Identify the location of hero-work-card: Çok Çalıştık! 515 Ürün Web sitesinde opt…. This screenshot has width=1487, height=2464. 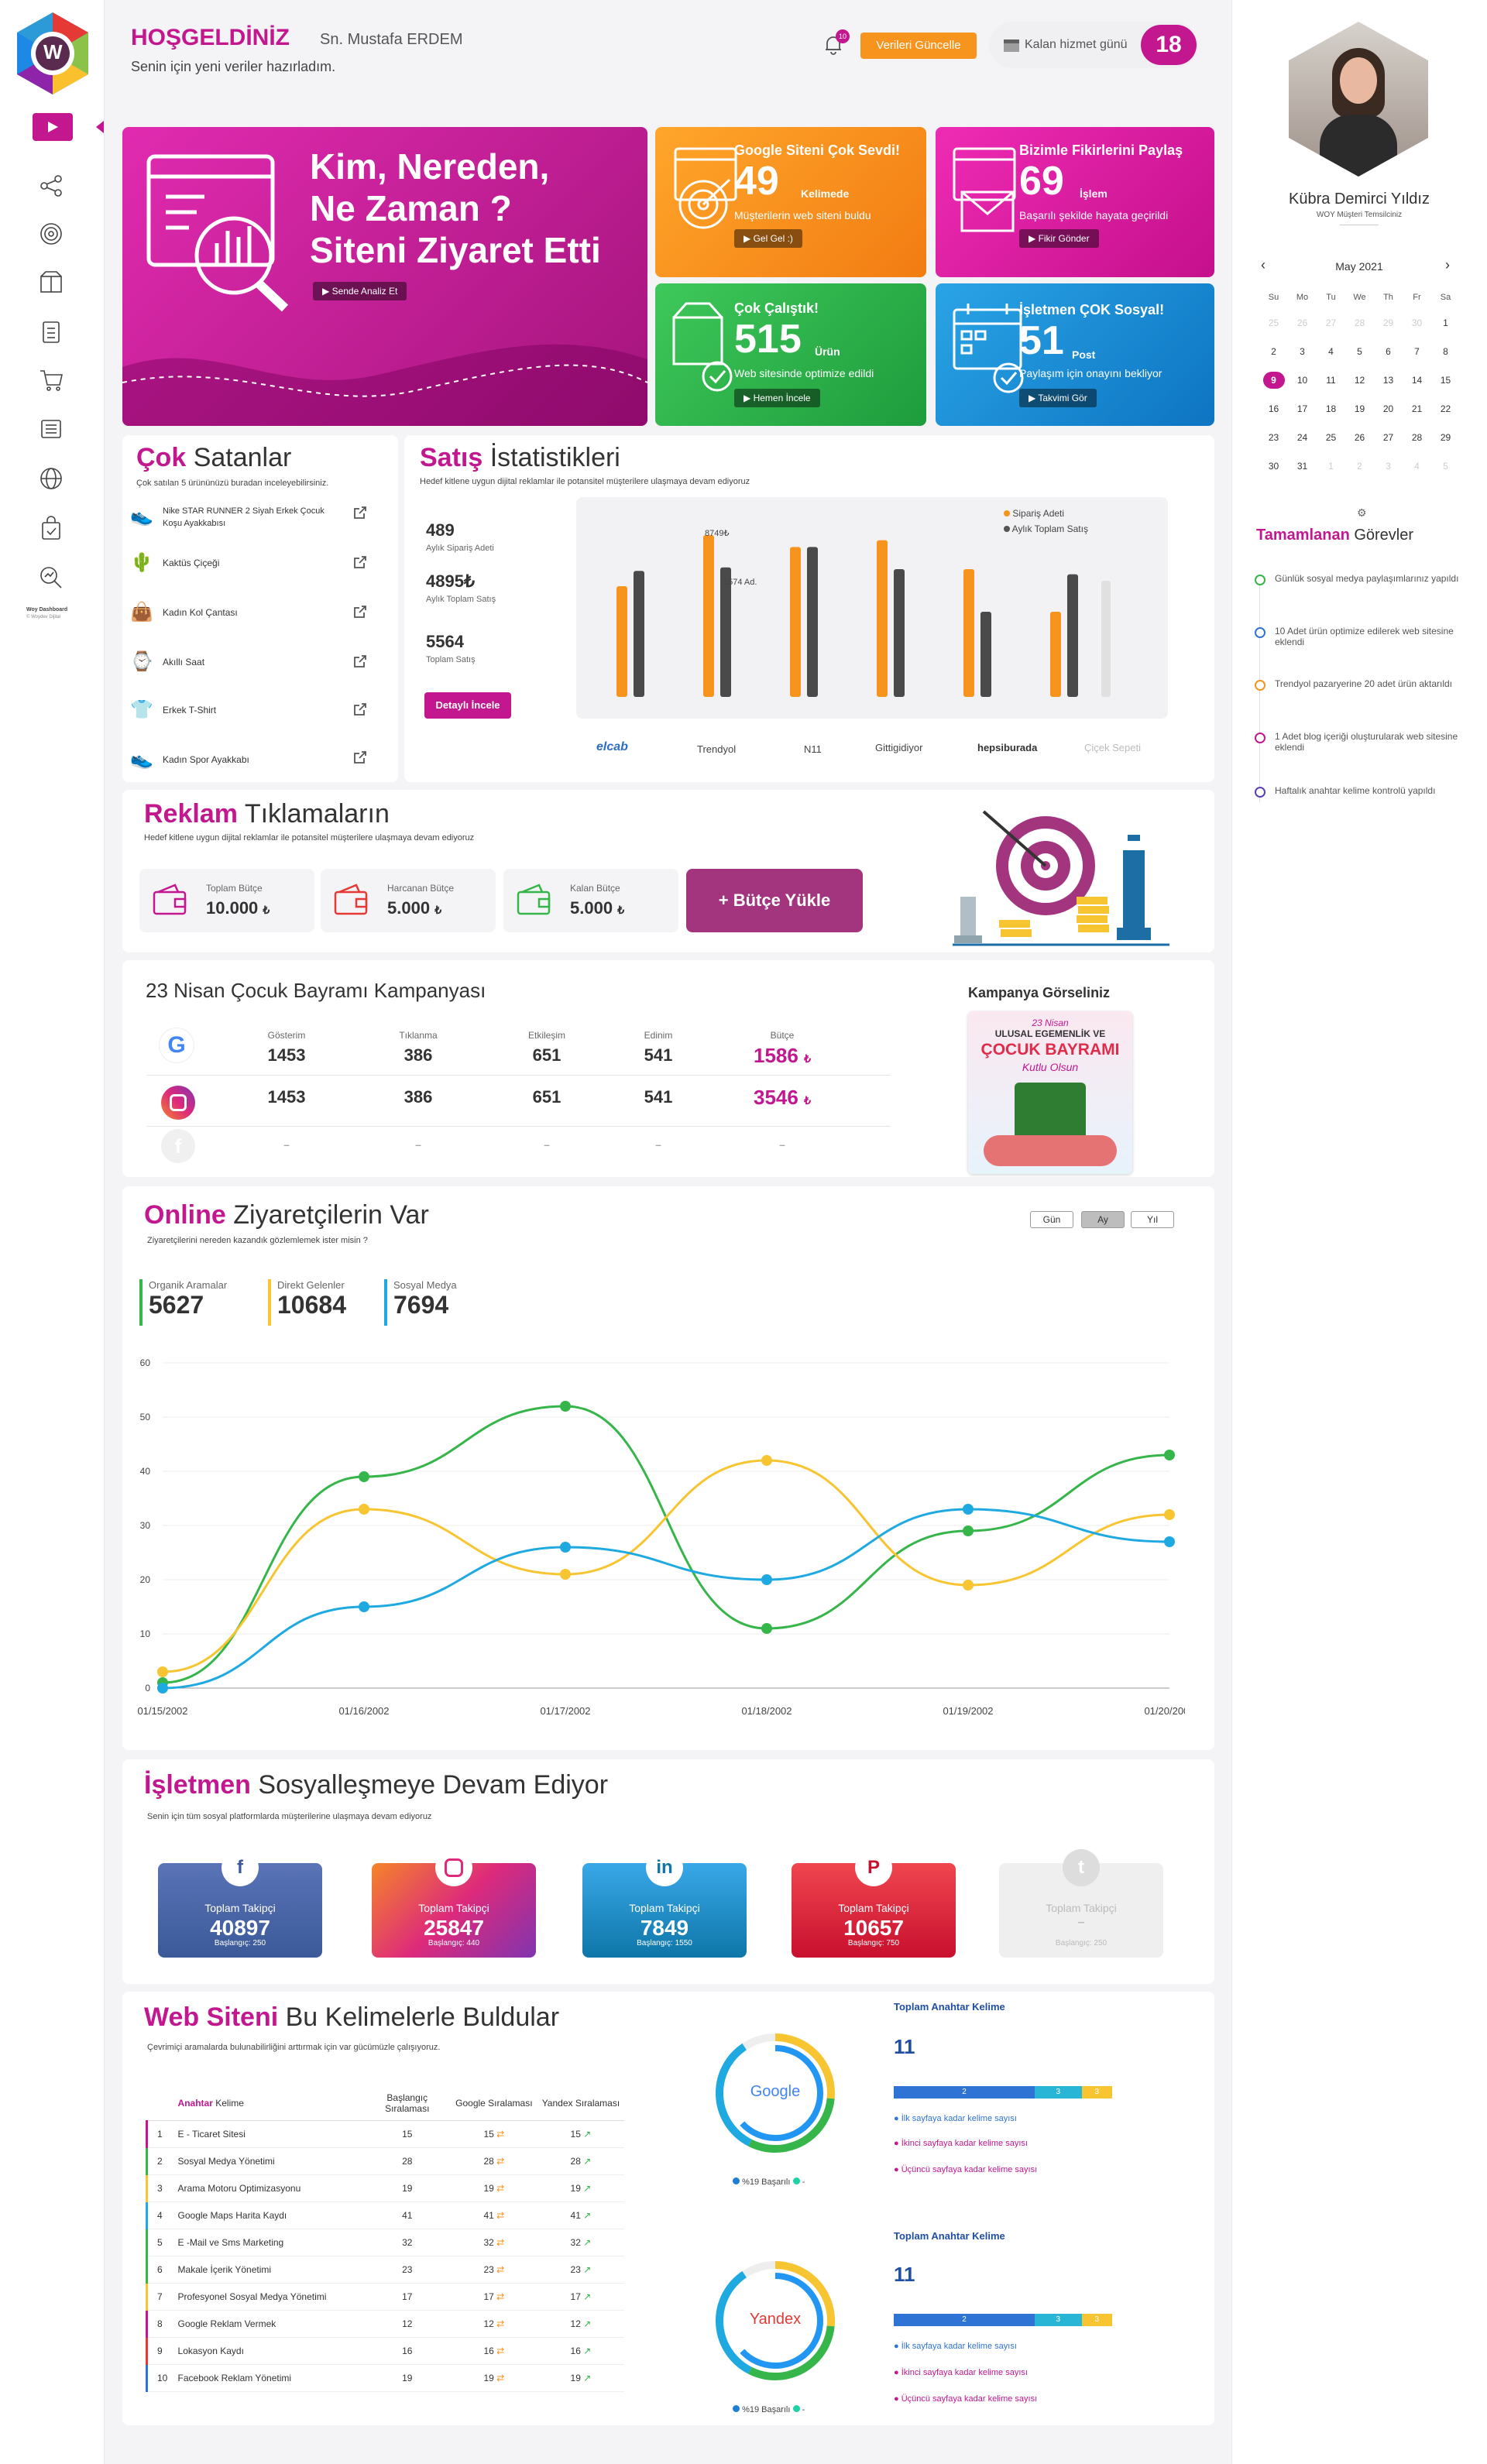
(791, 354).